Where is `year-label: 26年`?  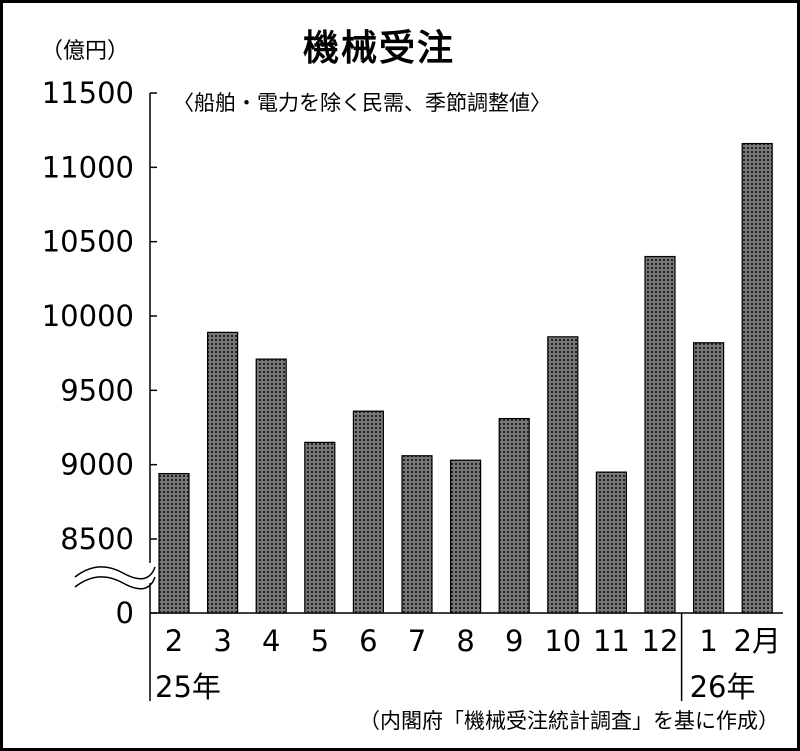 year-label: 26年 is located at coordinates (723, 686).